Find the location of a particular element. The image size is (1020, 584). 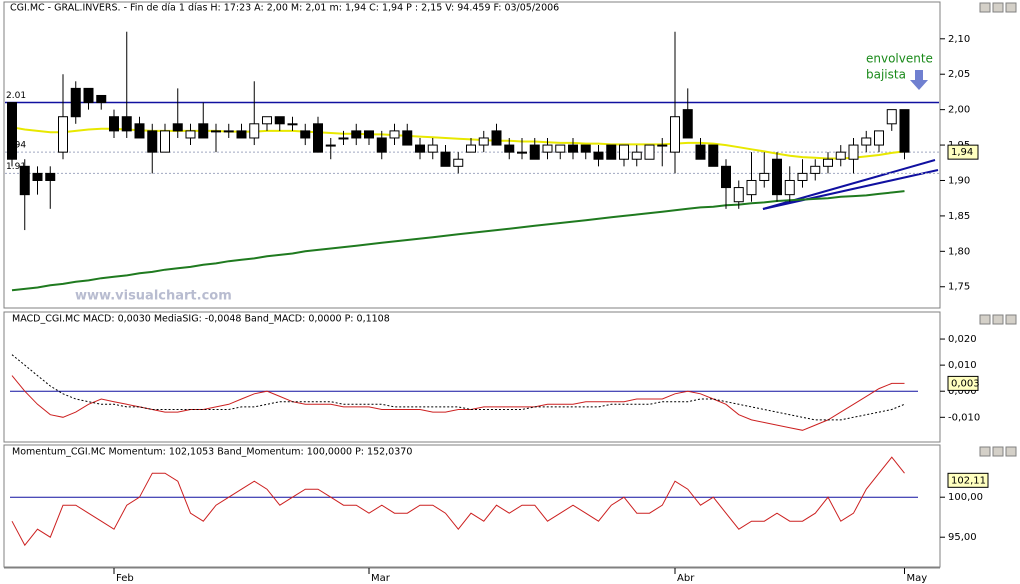

watermark: www.visualchart.com is located at coordinates (153, 296).